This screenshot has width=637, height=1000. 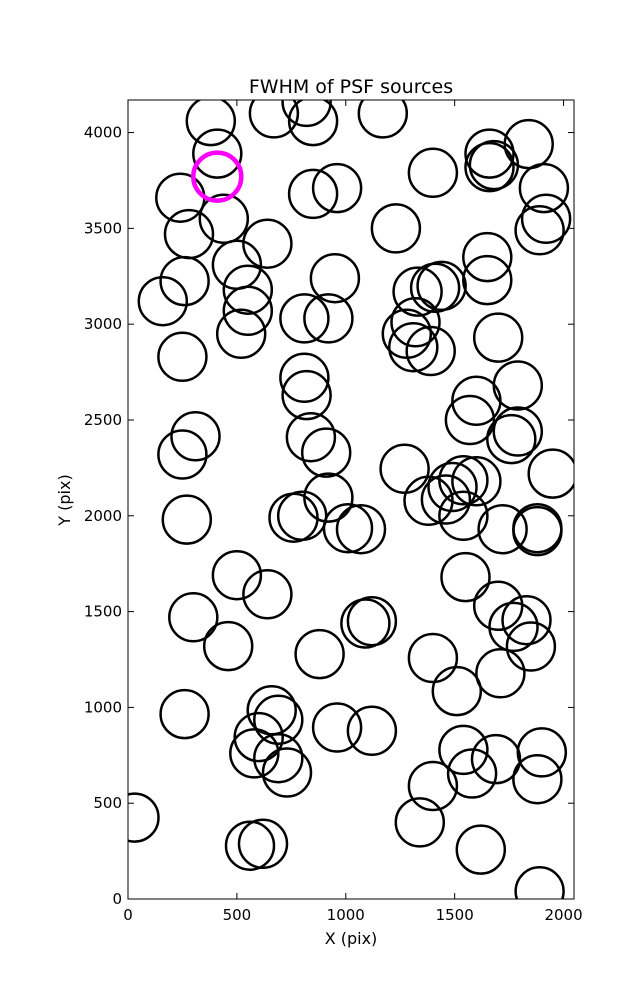 What do you see at coordinates (455, 915) in the screenshot?
I see `x-tick-label: 1500` at bounding box center [455, 915].